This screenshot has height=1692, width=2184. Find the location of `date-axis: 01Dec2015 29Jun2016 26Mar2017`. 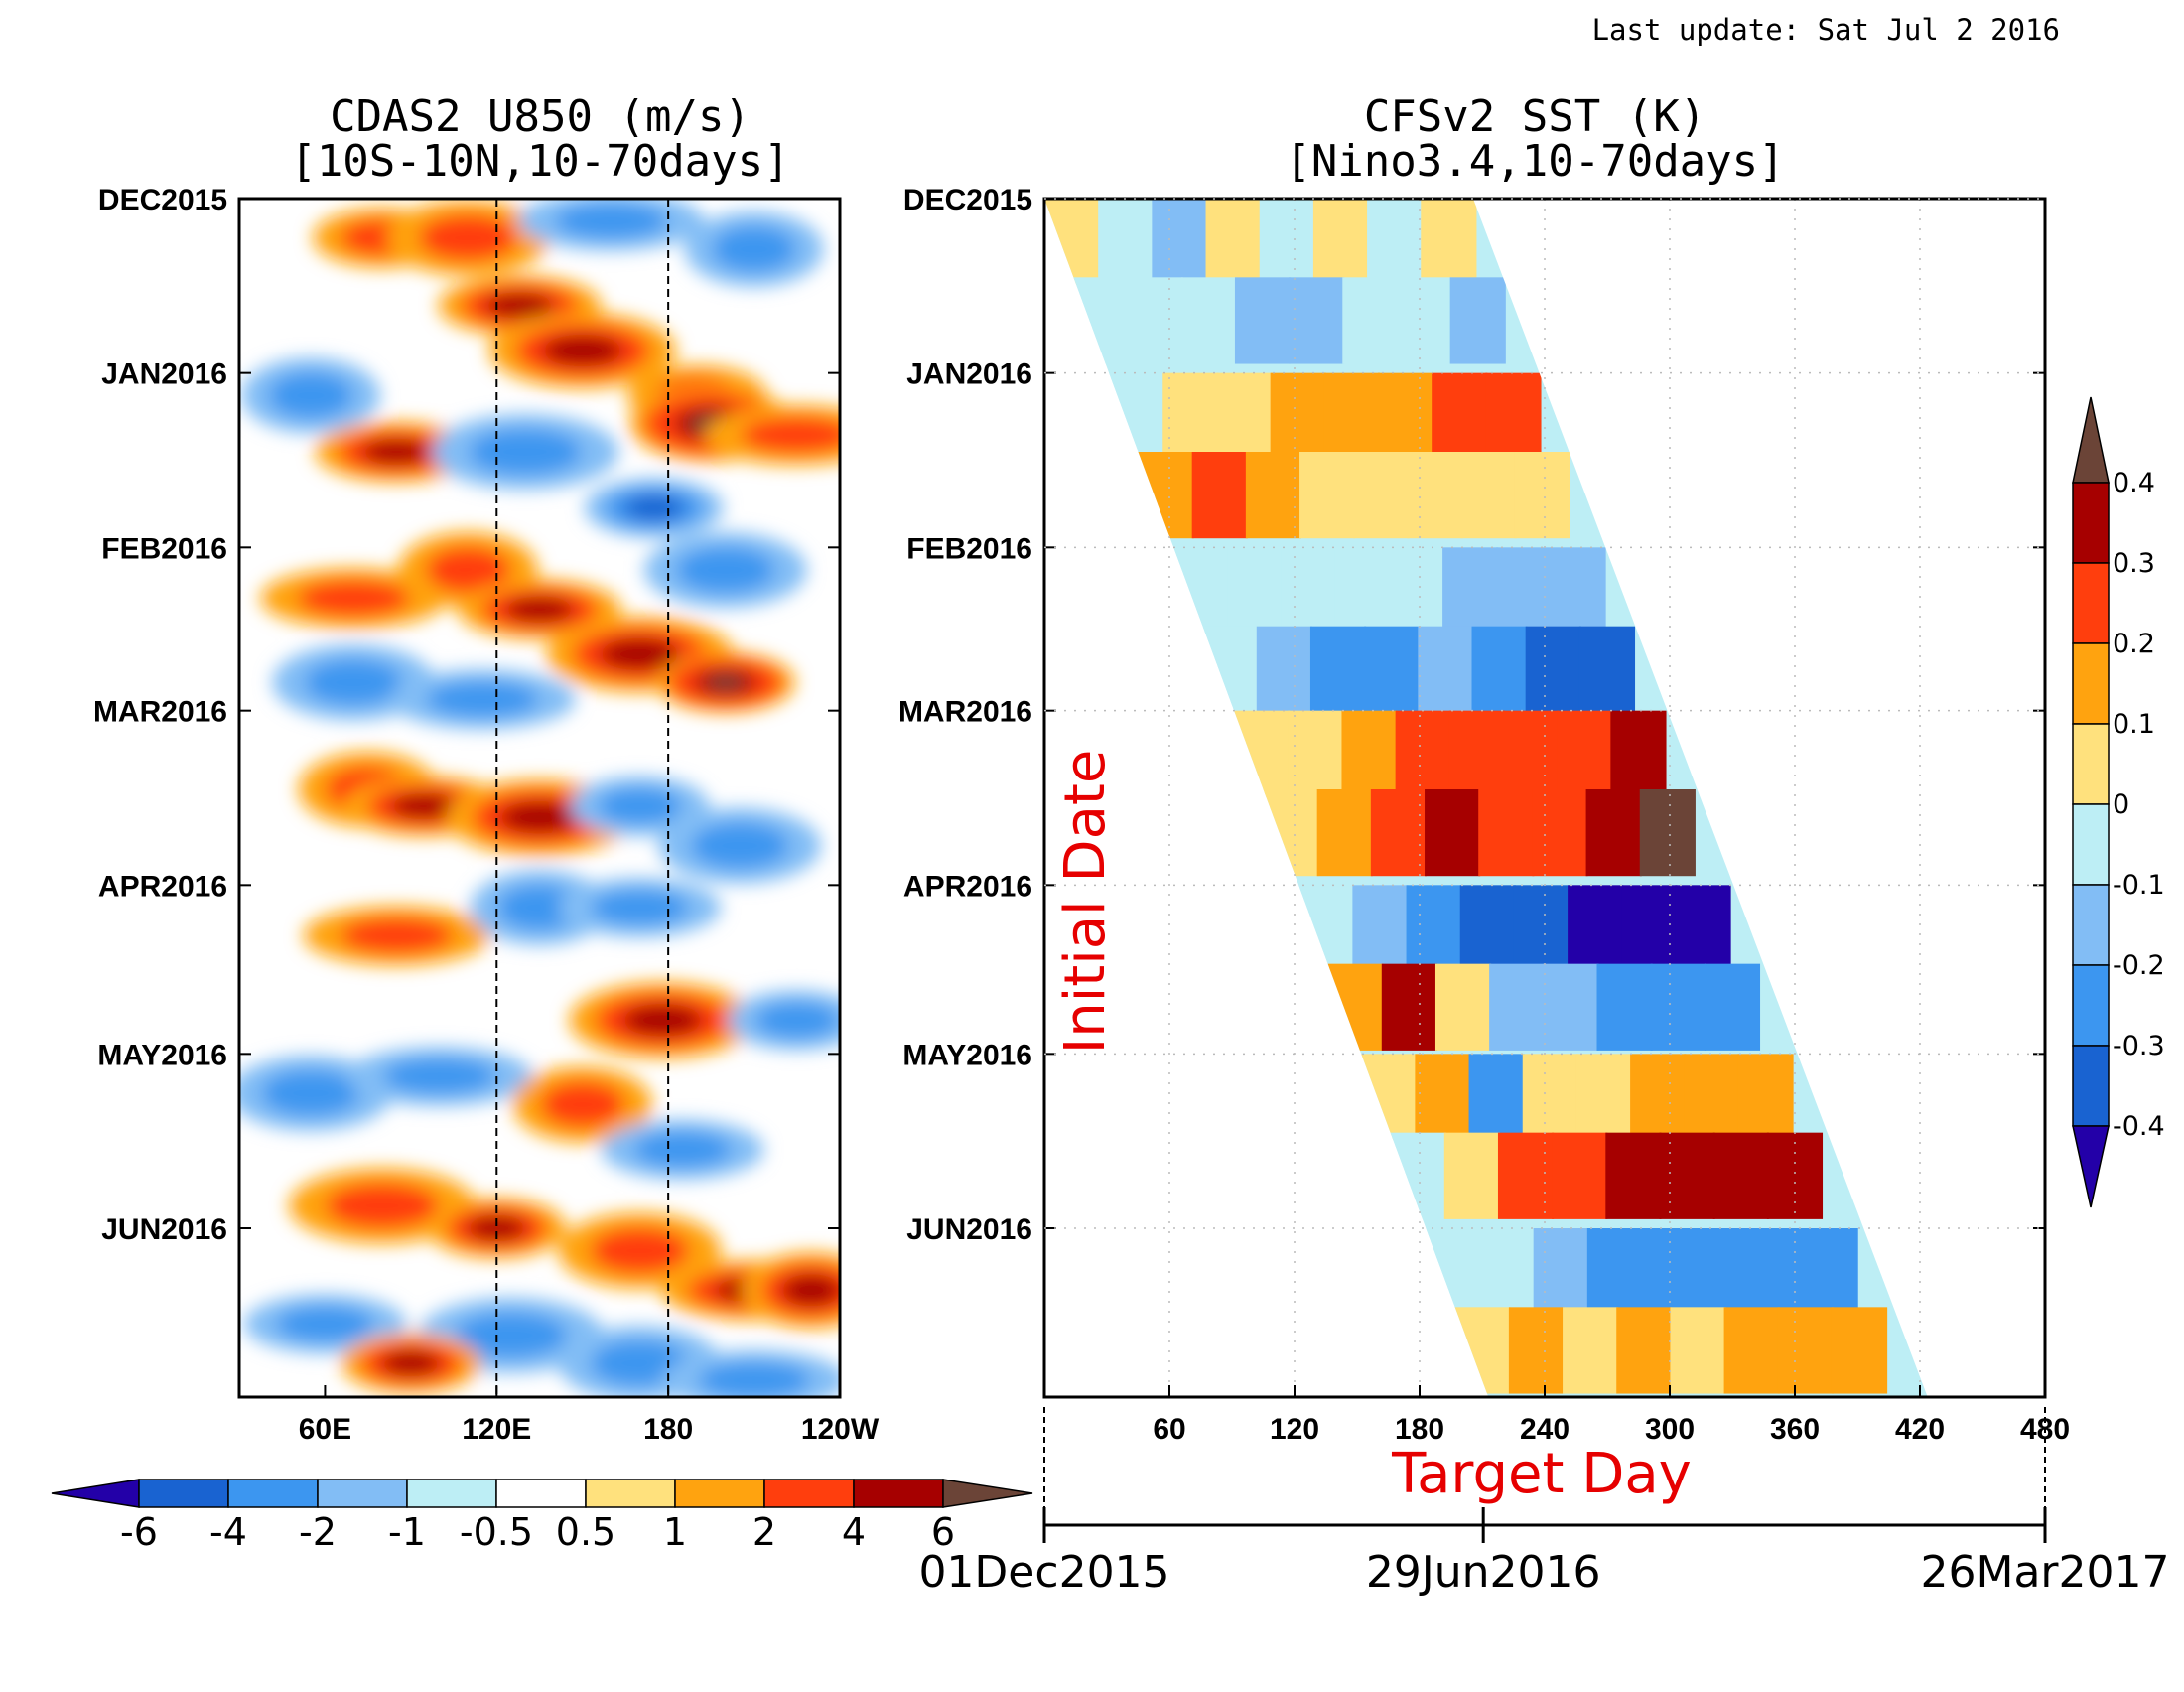

date-axis: 01Dec2015 29Jun2016 26Mar2017 is located at coordinates (1543, 1502).